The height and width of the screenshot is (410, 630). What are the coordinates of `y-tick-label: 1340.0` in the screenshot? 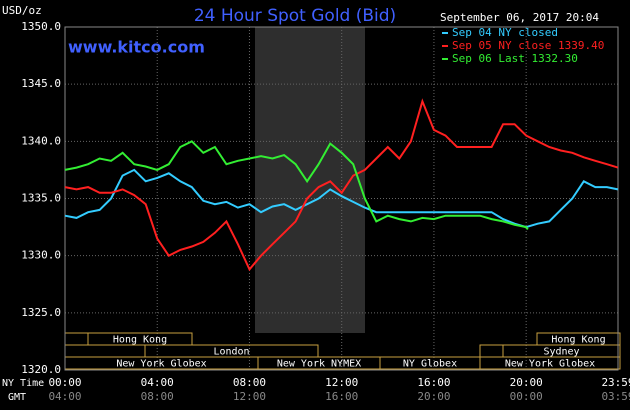 It's located at (41, 140).